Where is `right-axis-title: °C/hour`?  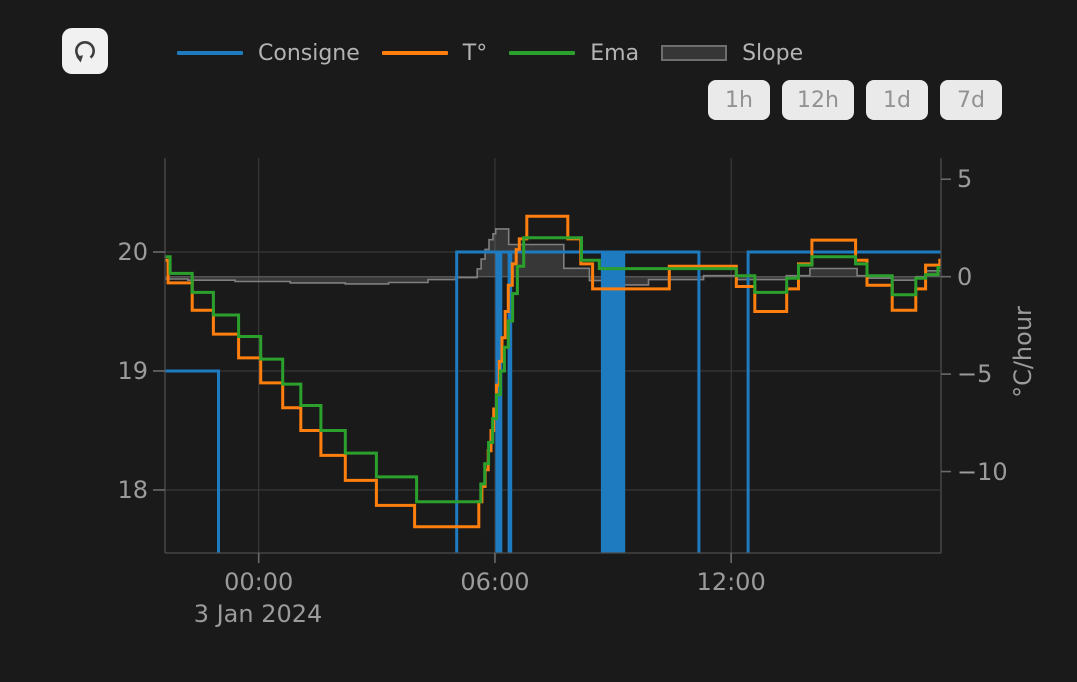
right-axis-title: °C/hour is located at coordinates (1023, 352).